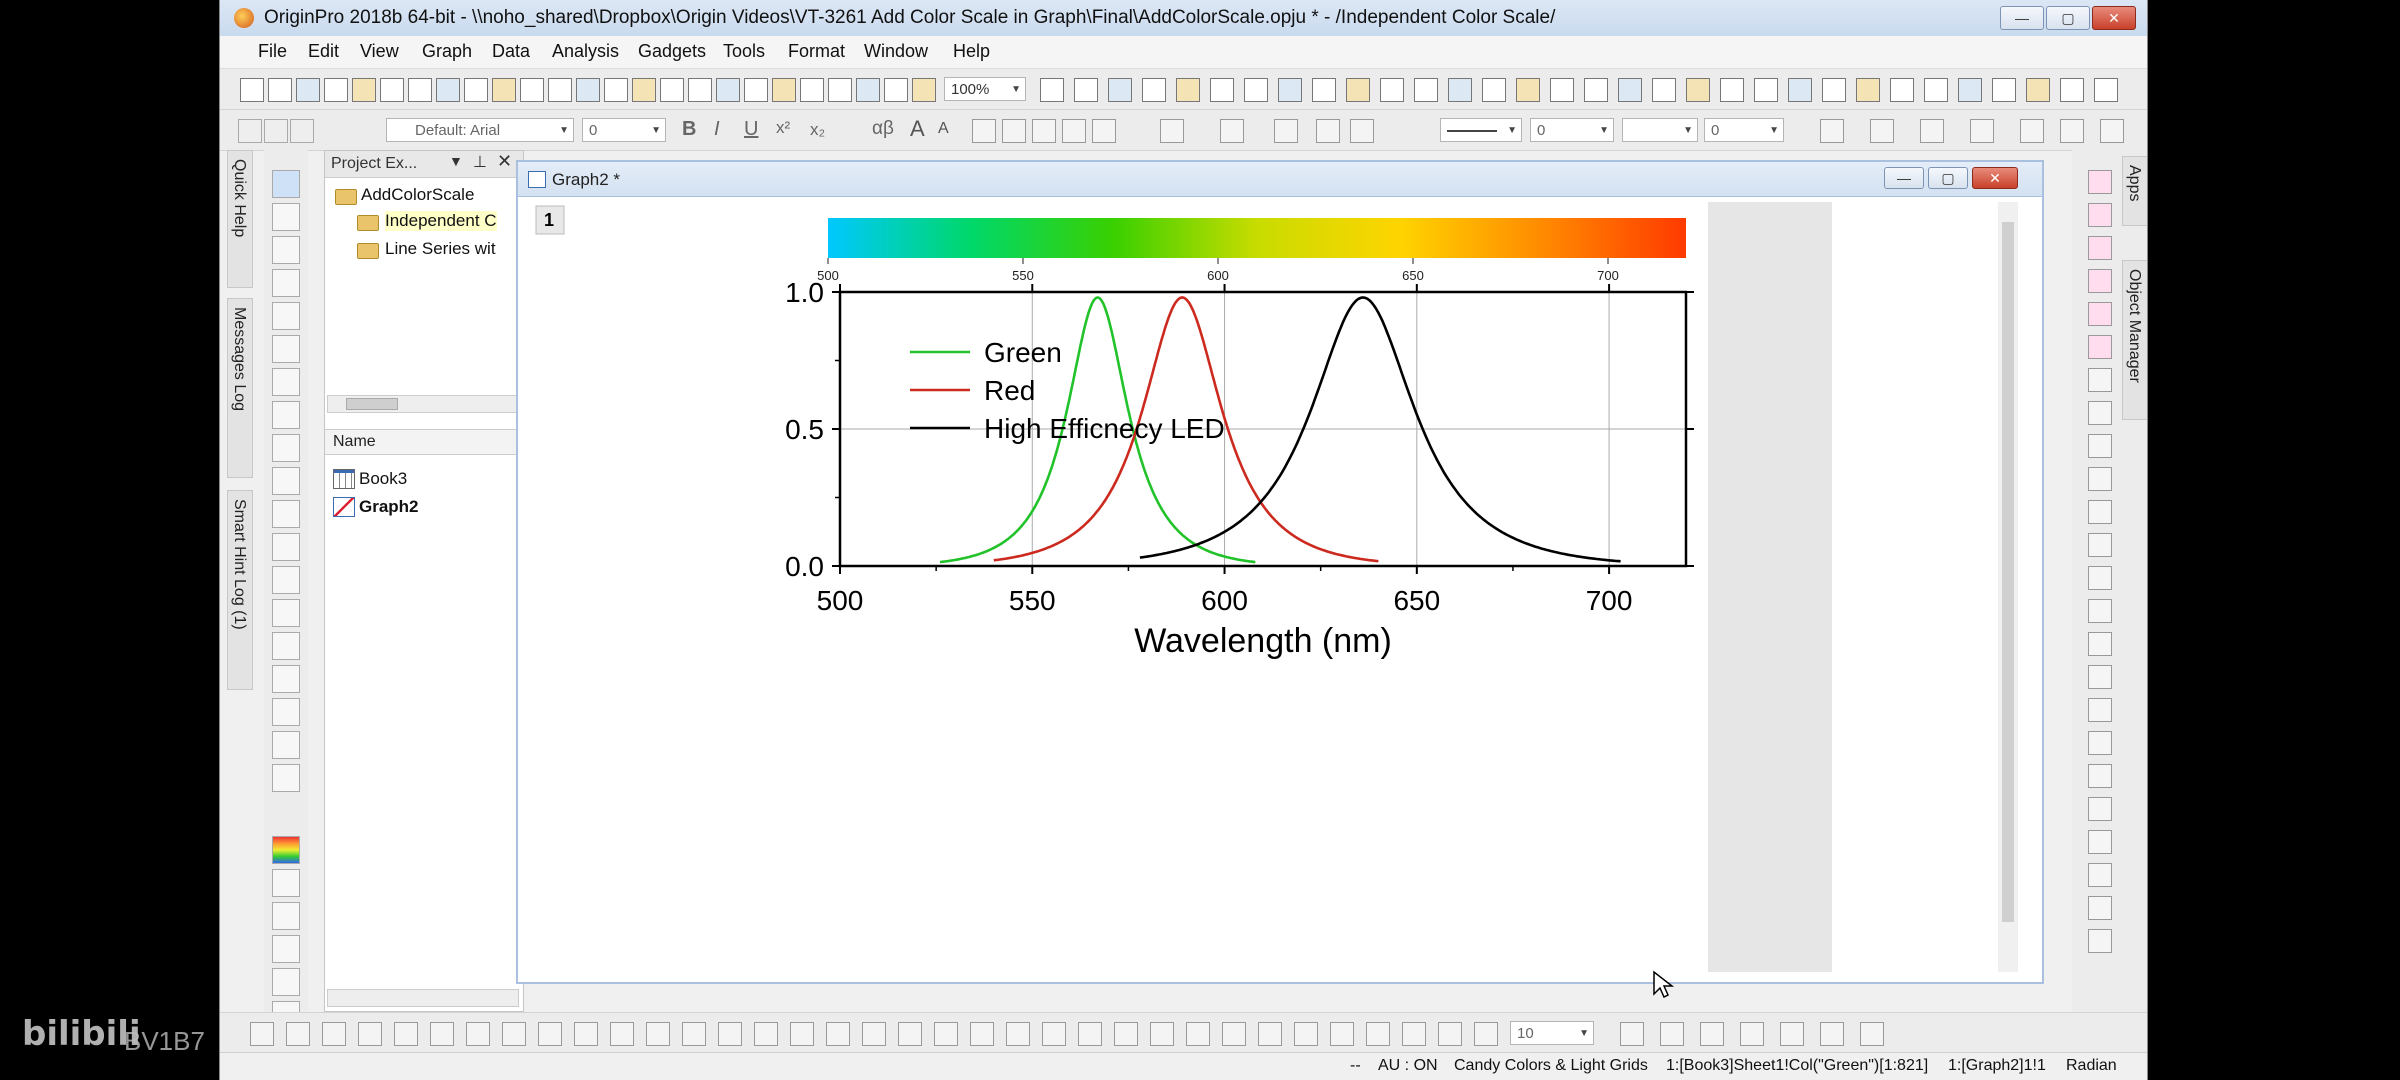 Image resolution: width=2400 pixels, height=1080 pixels. Describe the element at coordinates (744, 51) in the screenshot. I see `menu-tools: Tools` at that location.